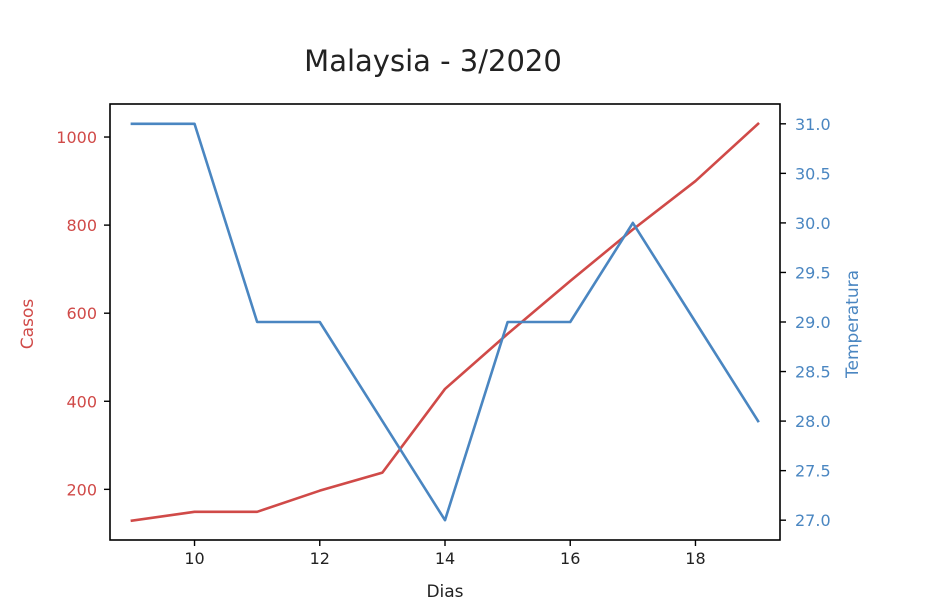 Image resolution: width=930 pixels, height=610 pixels. I want to click on left-y-tick-label: 400, so click(81, 401).